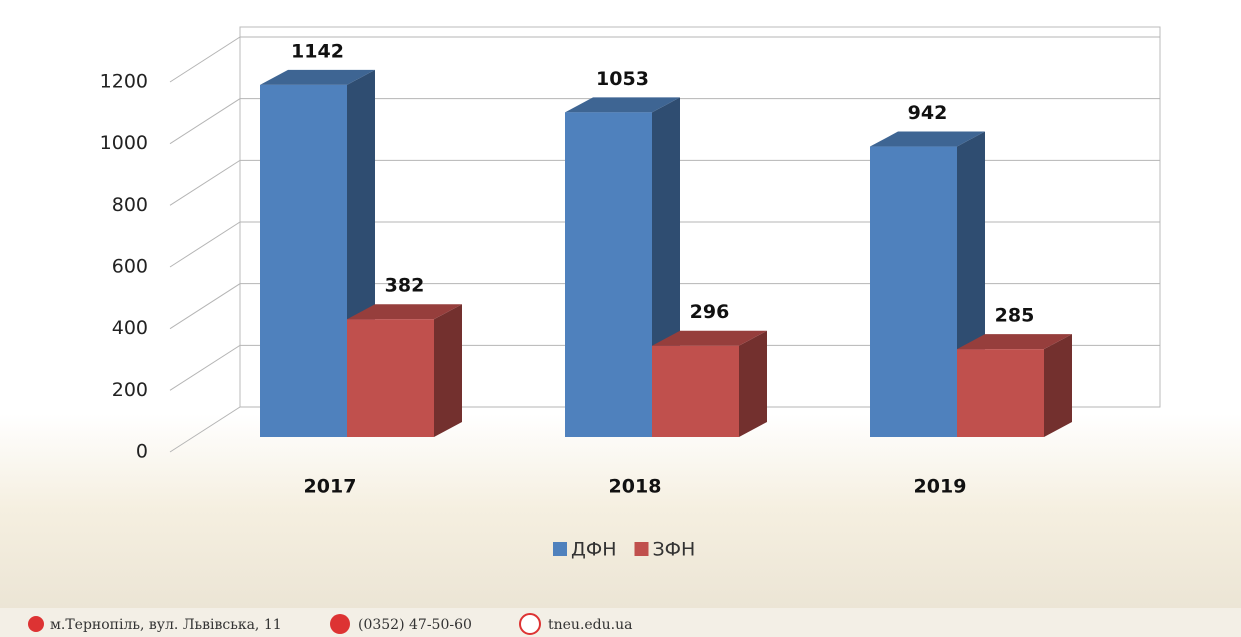  I want to click on value-label: 1142, so click(317, 51).